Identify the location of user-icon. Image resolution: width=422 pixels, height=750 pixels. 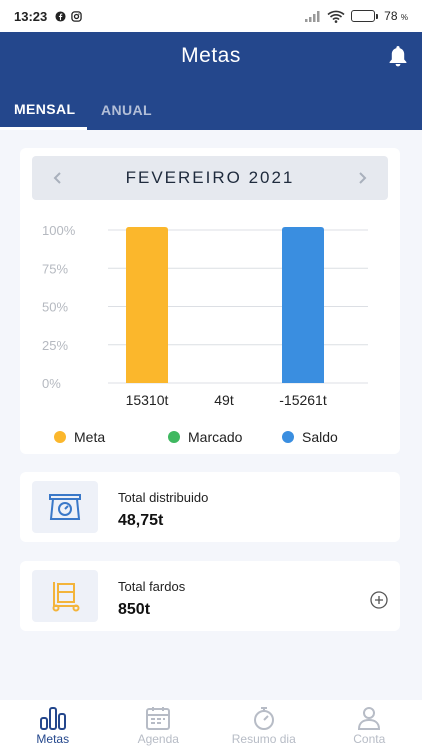
(369, 718).